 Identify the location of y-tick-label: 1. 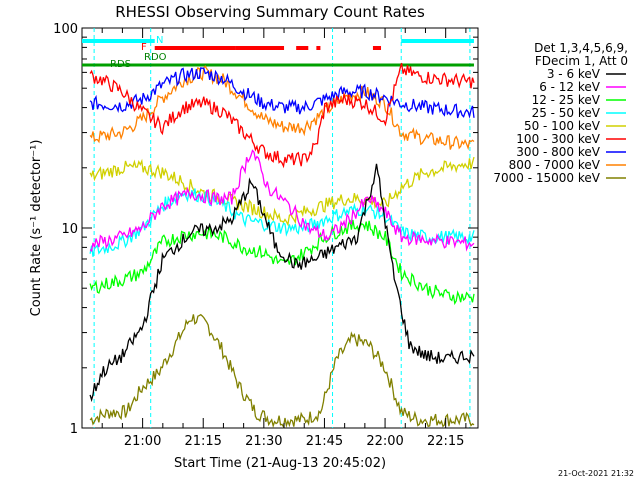
(74, 429).